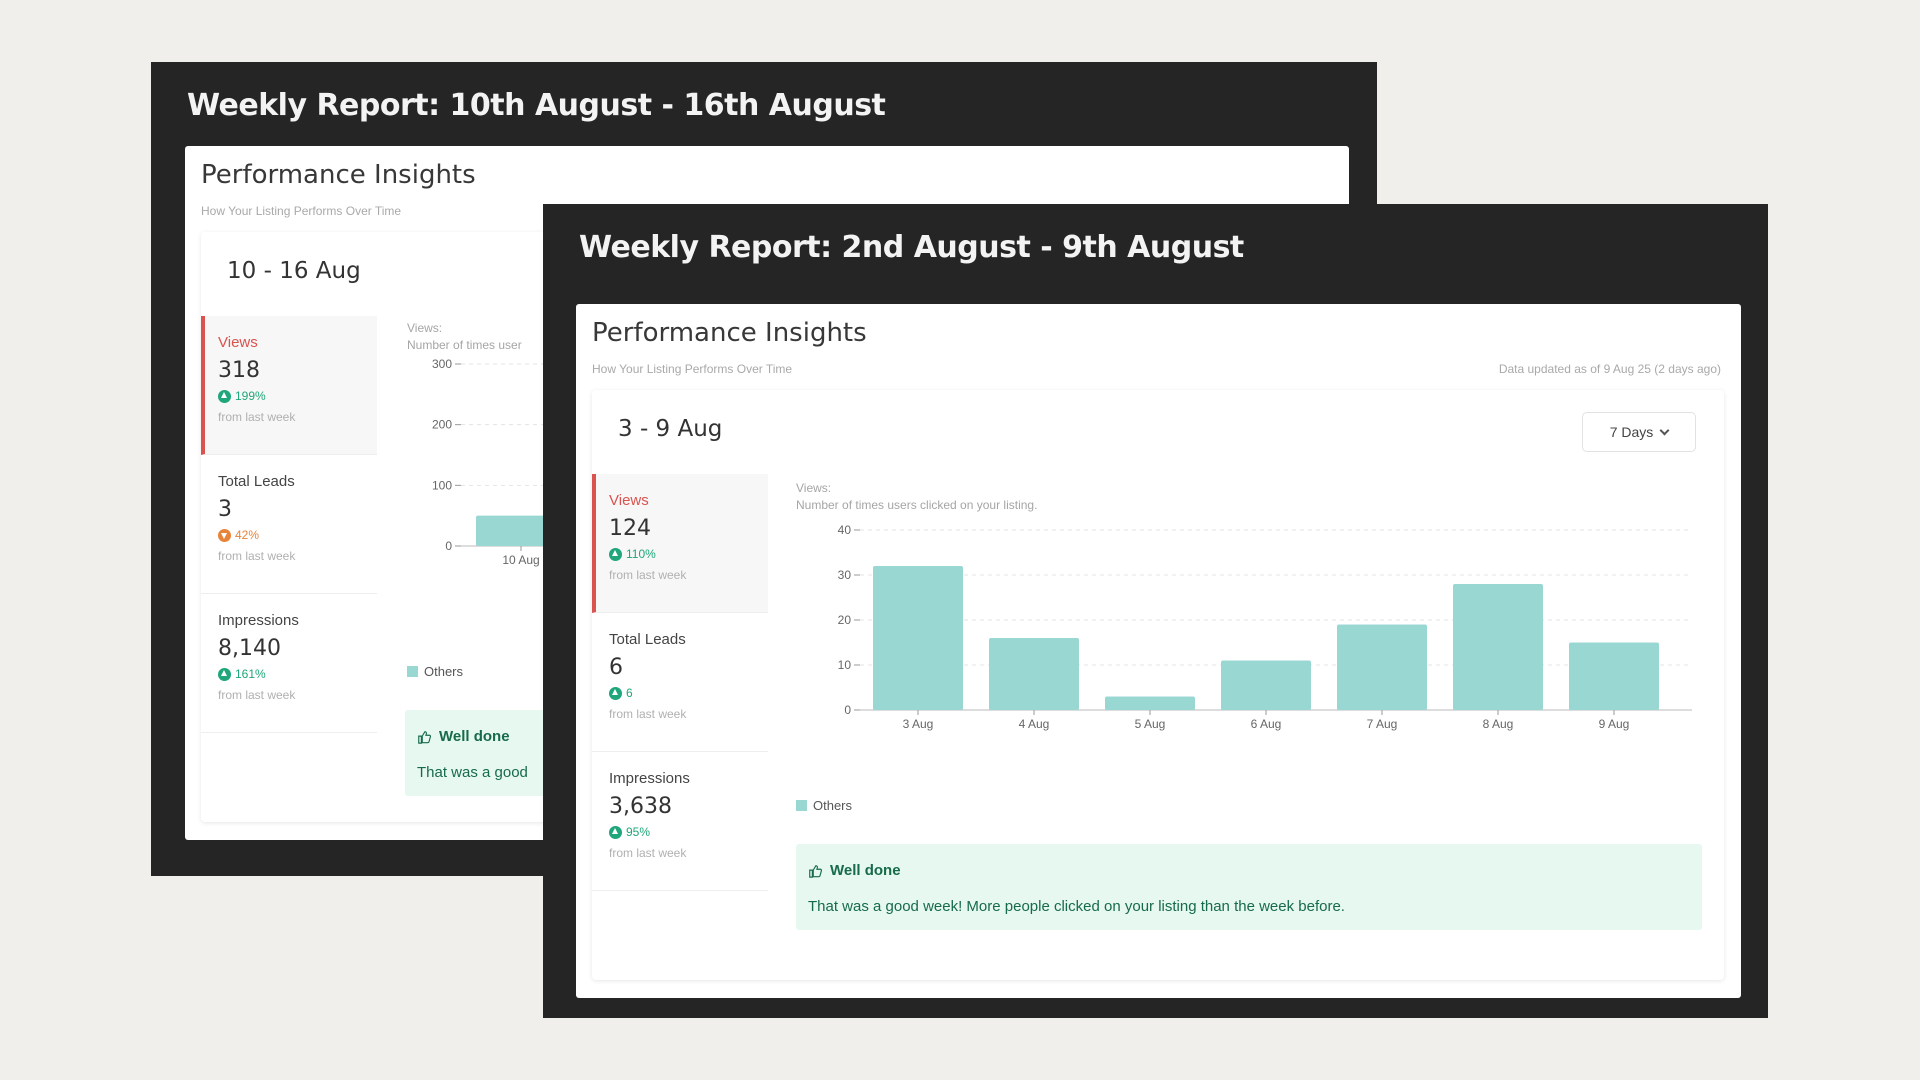  Describe the element at coordinates (464, 337) in the screenshot. I see `chart-caption: Views: Number of times user` at that location.